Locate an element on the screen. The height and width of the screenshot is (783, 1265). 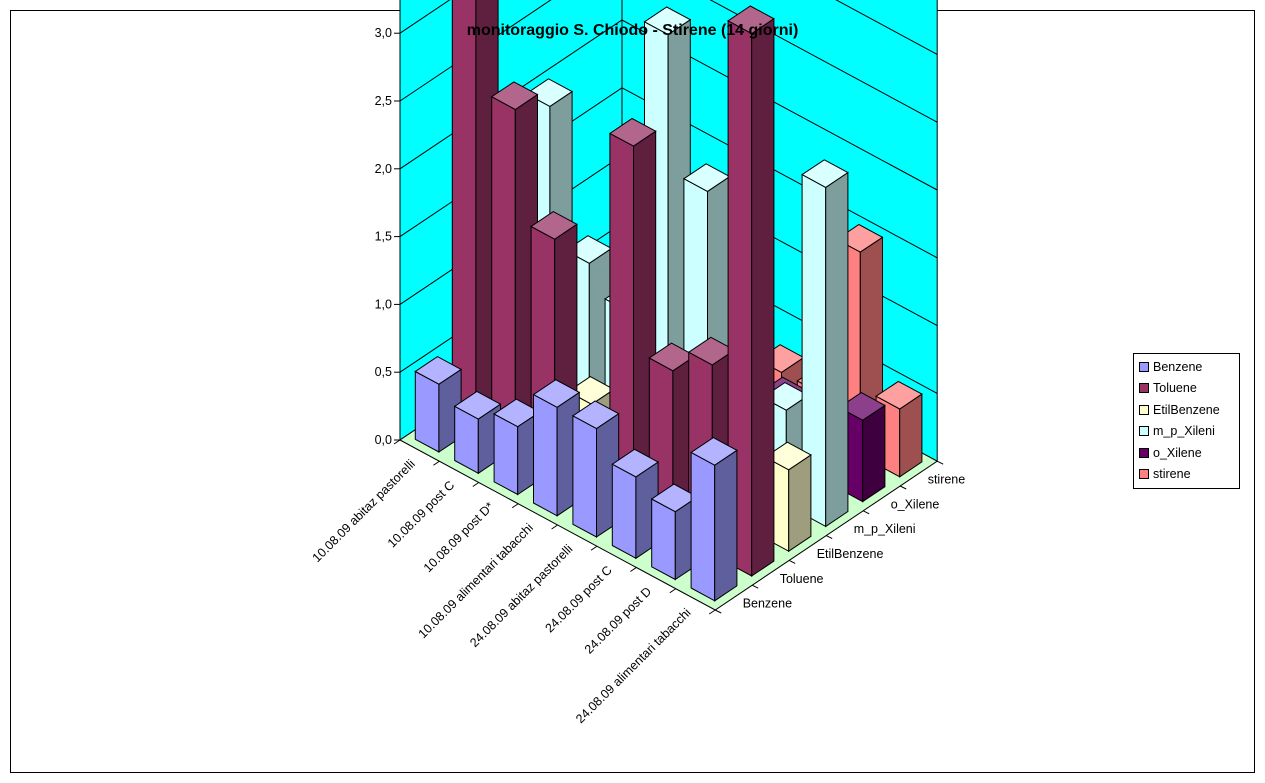
legend-item: Toluene is located at coordinates (1189, 389).